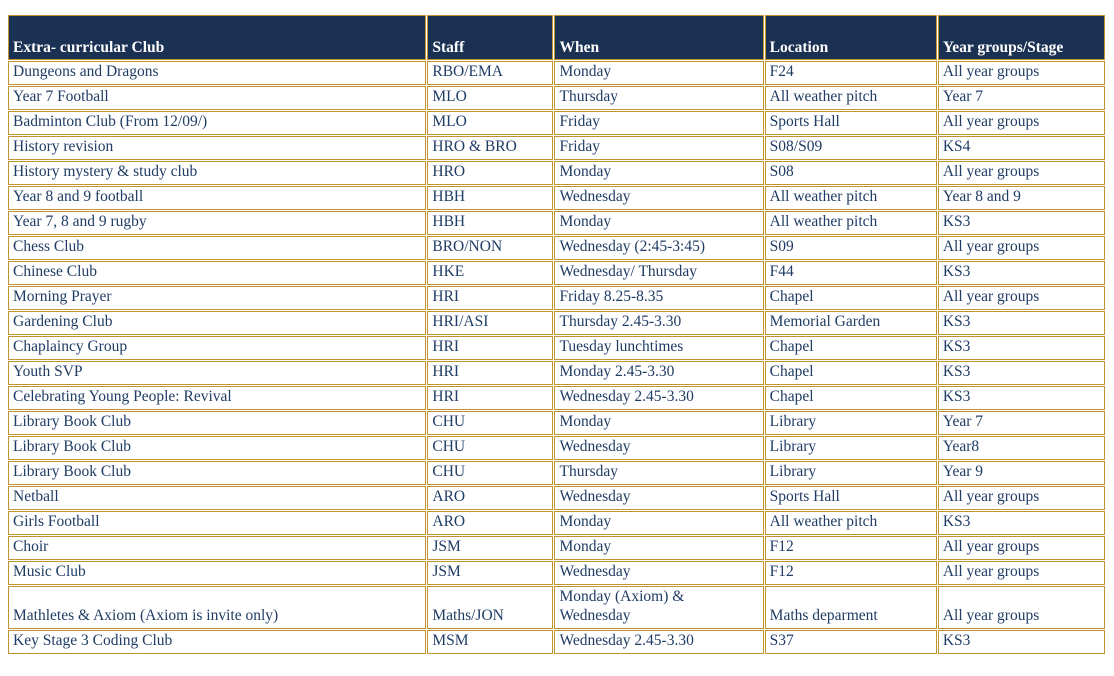 This screenshot has height=676, width=1114. What do you see at coordinates (1021, 448) in the screenshot?
I see `table-cell: Year8` at bounding box center [1021, 448].